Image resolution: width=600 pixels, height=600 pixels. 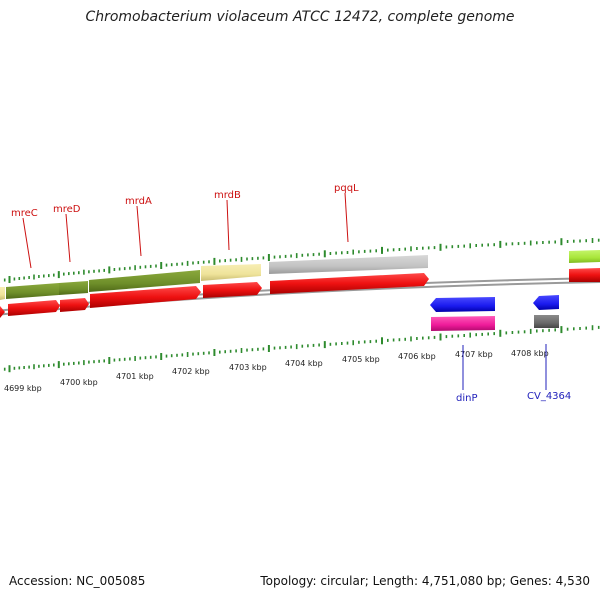 I want to click on scale-label: 4705 kbp, so click(x=361, y=359).